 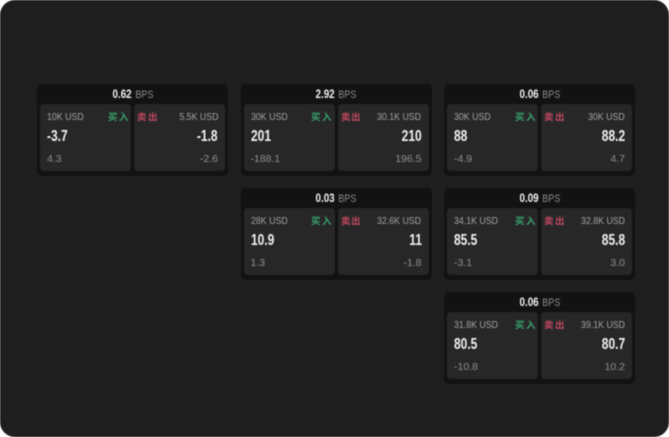 What do you see at coordinates (586, 241) in the screenshot?
I see `sell-quote-tile: 32.8K USD 85.8 3.0` at bounding box center [586, 241].